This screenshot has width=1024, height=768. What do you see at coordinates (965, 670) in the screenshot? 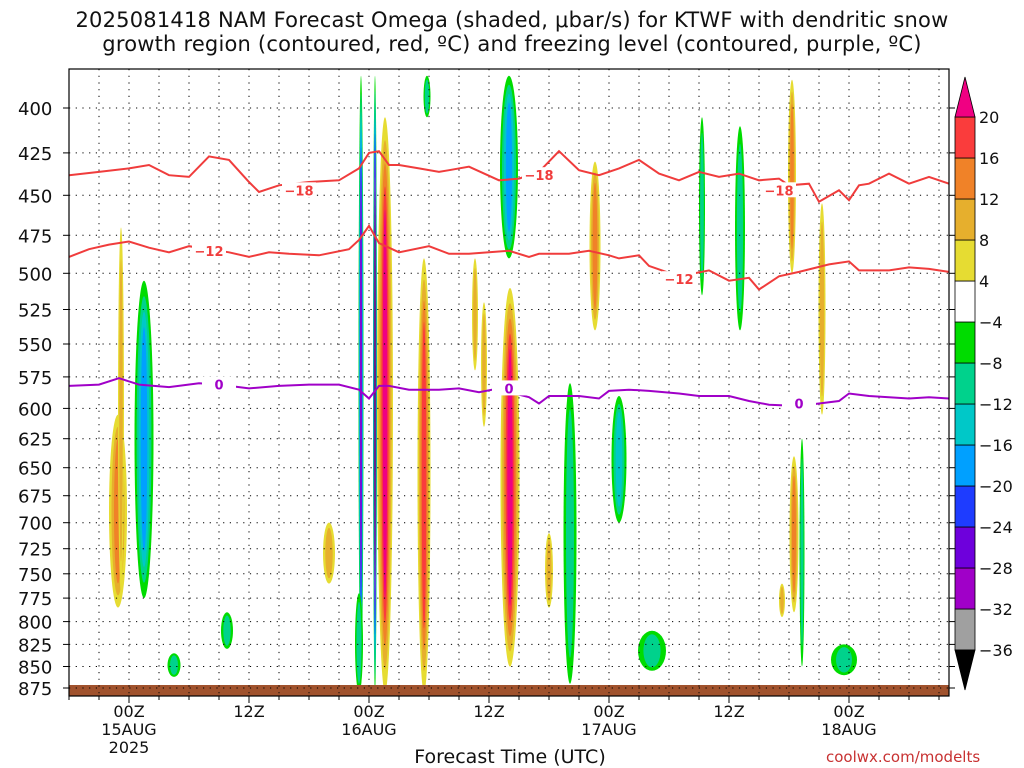
I see `colorbar-bottom-arrow` at bounding box center [965, 670].